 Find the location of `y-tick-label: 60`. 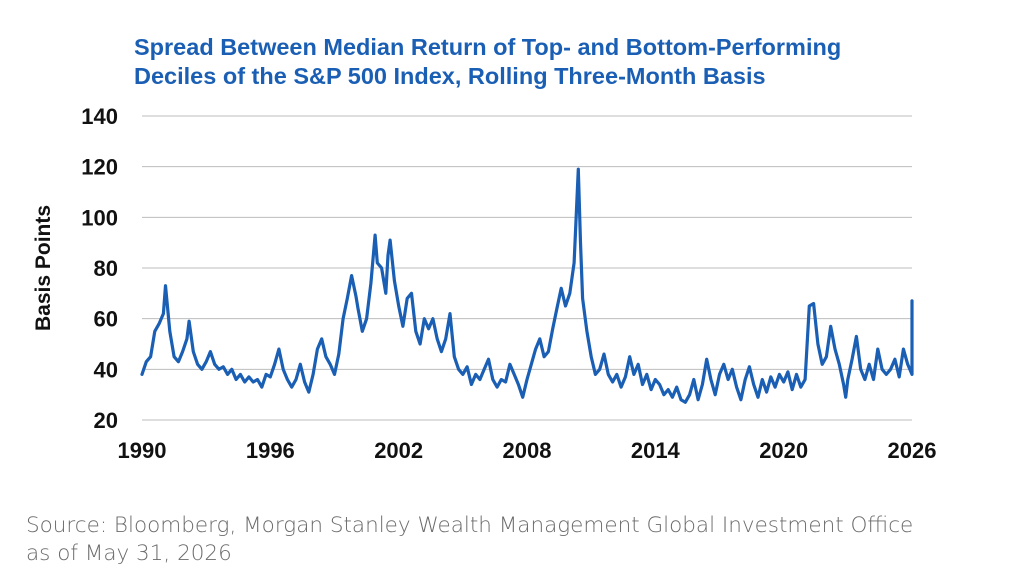

y-tick-label: 60 is located at coordinates (106, 319).